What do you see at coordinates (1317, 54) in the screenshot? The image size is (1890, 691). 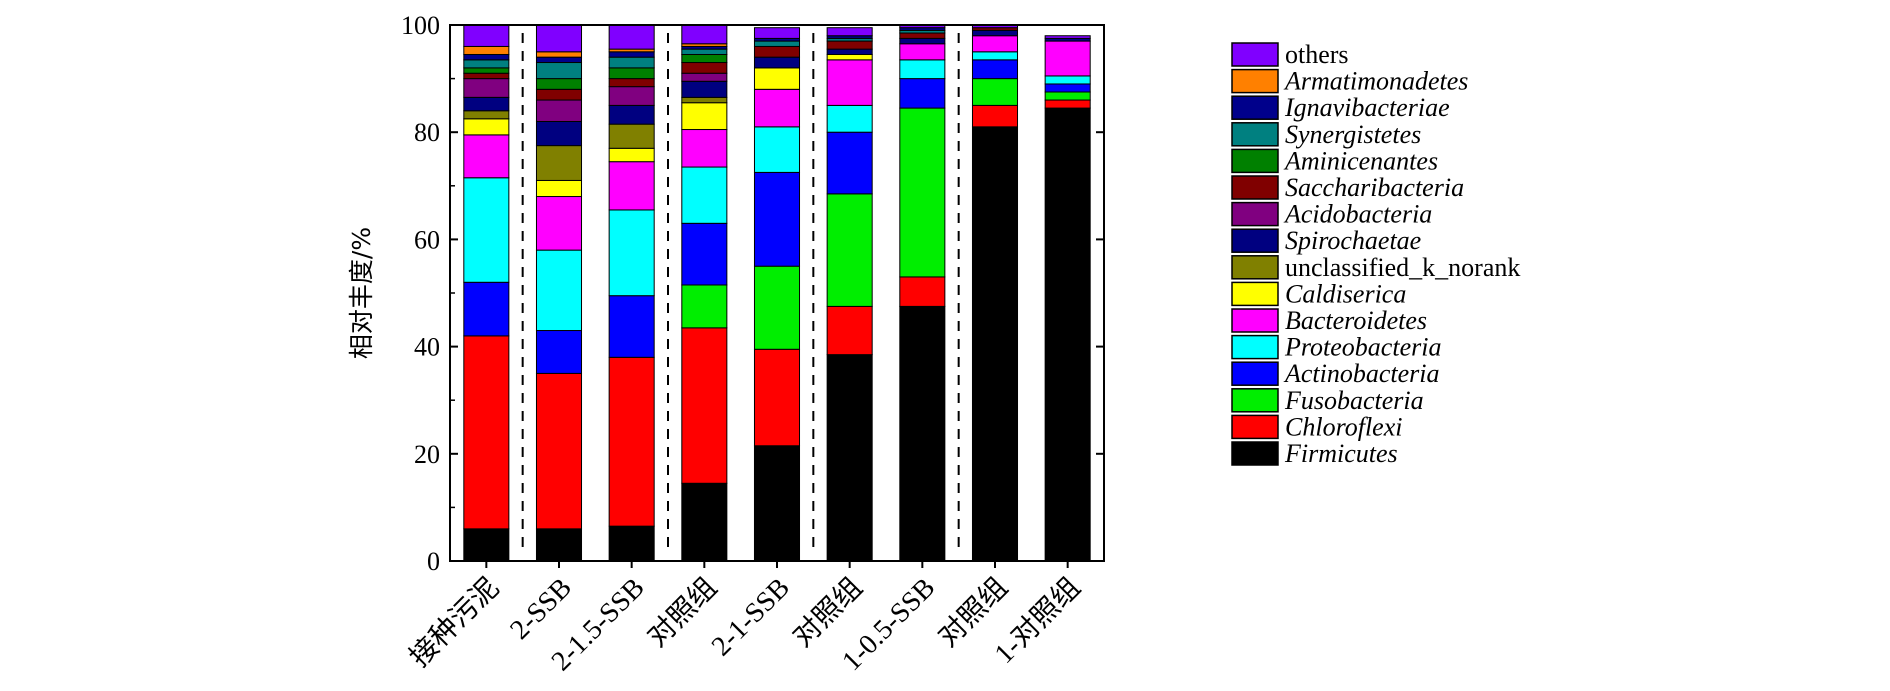 I see `legend-label: others` at bounding box center [1317, 54].